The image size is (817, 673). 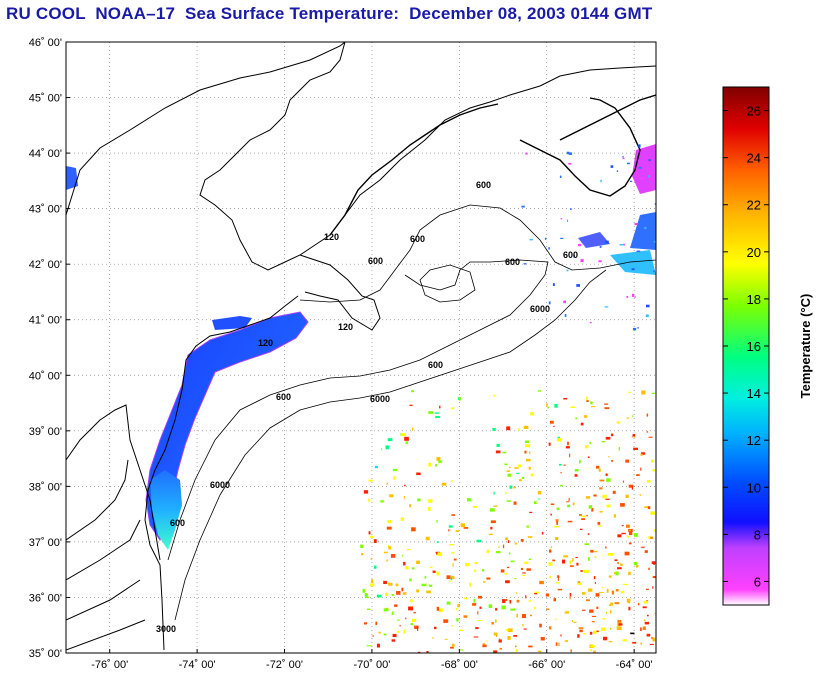 I want to click on contour-label: 3000, so click(x=166, y=629).